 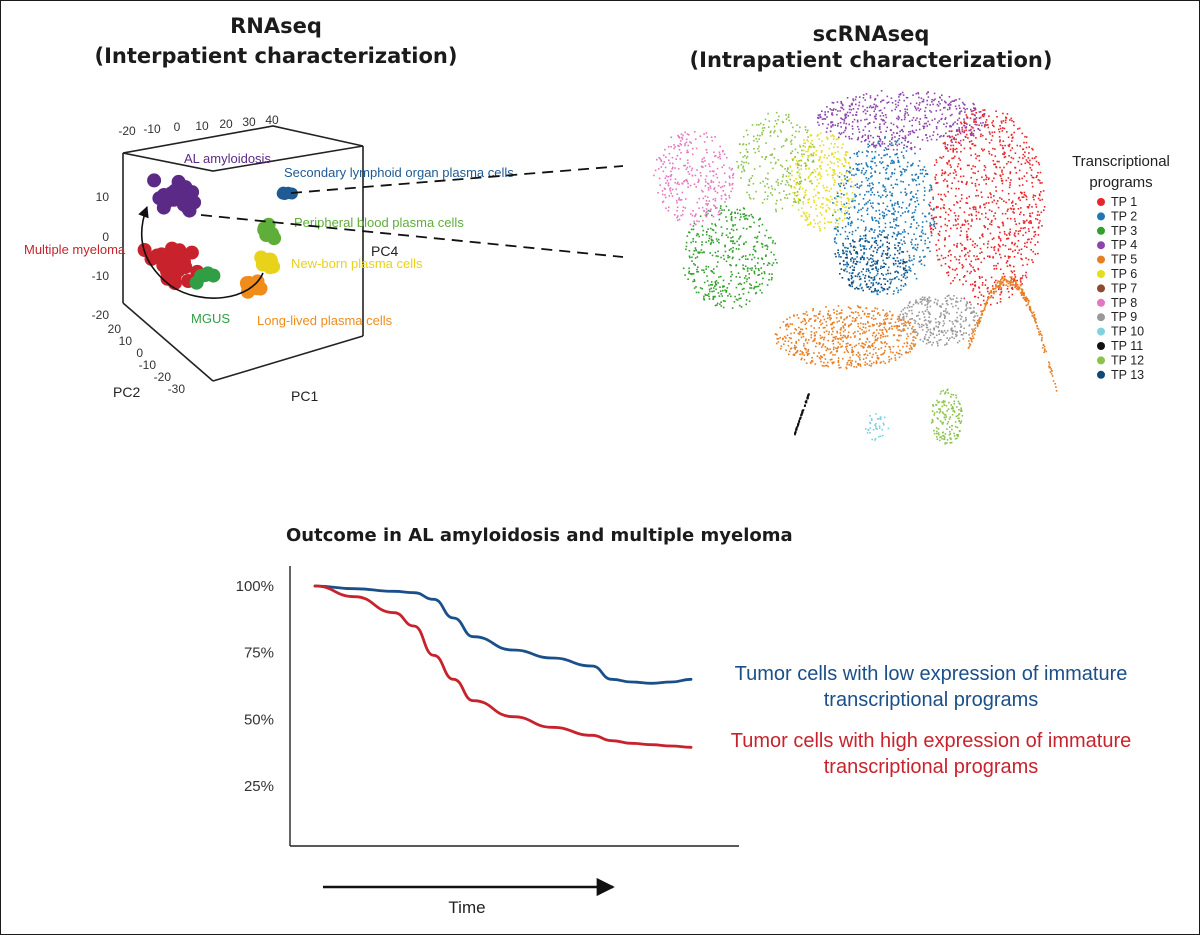 I want to click on label-multiple-myeloma: Multiple myeloma, so click(x=75, y=249).